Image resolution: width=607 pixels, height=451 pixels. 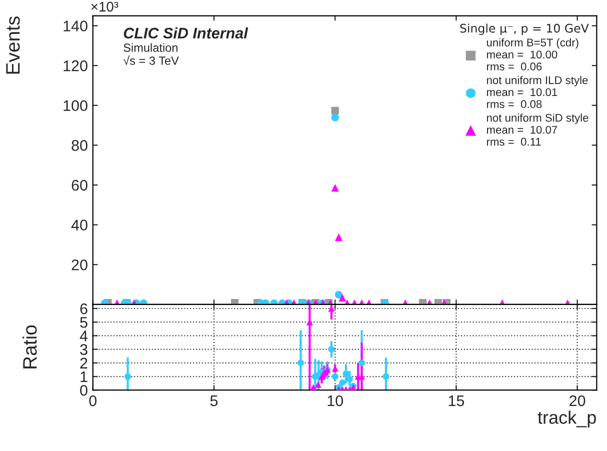 I want to click on y-tick-label: 120, so click(x=76, y=66).